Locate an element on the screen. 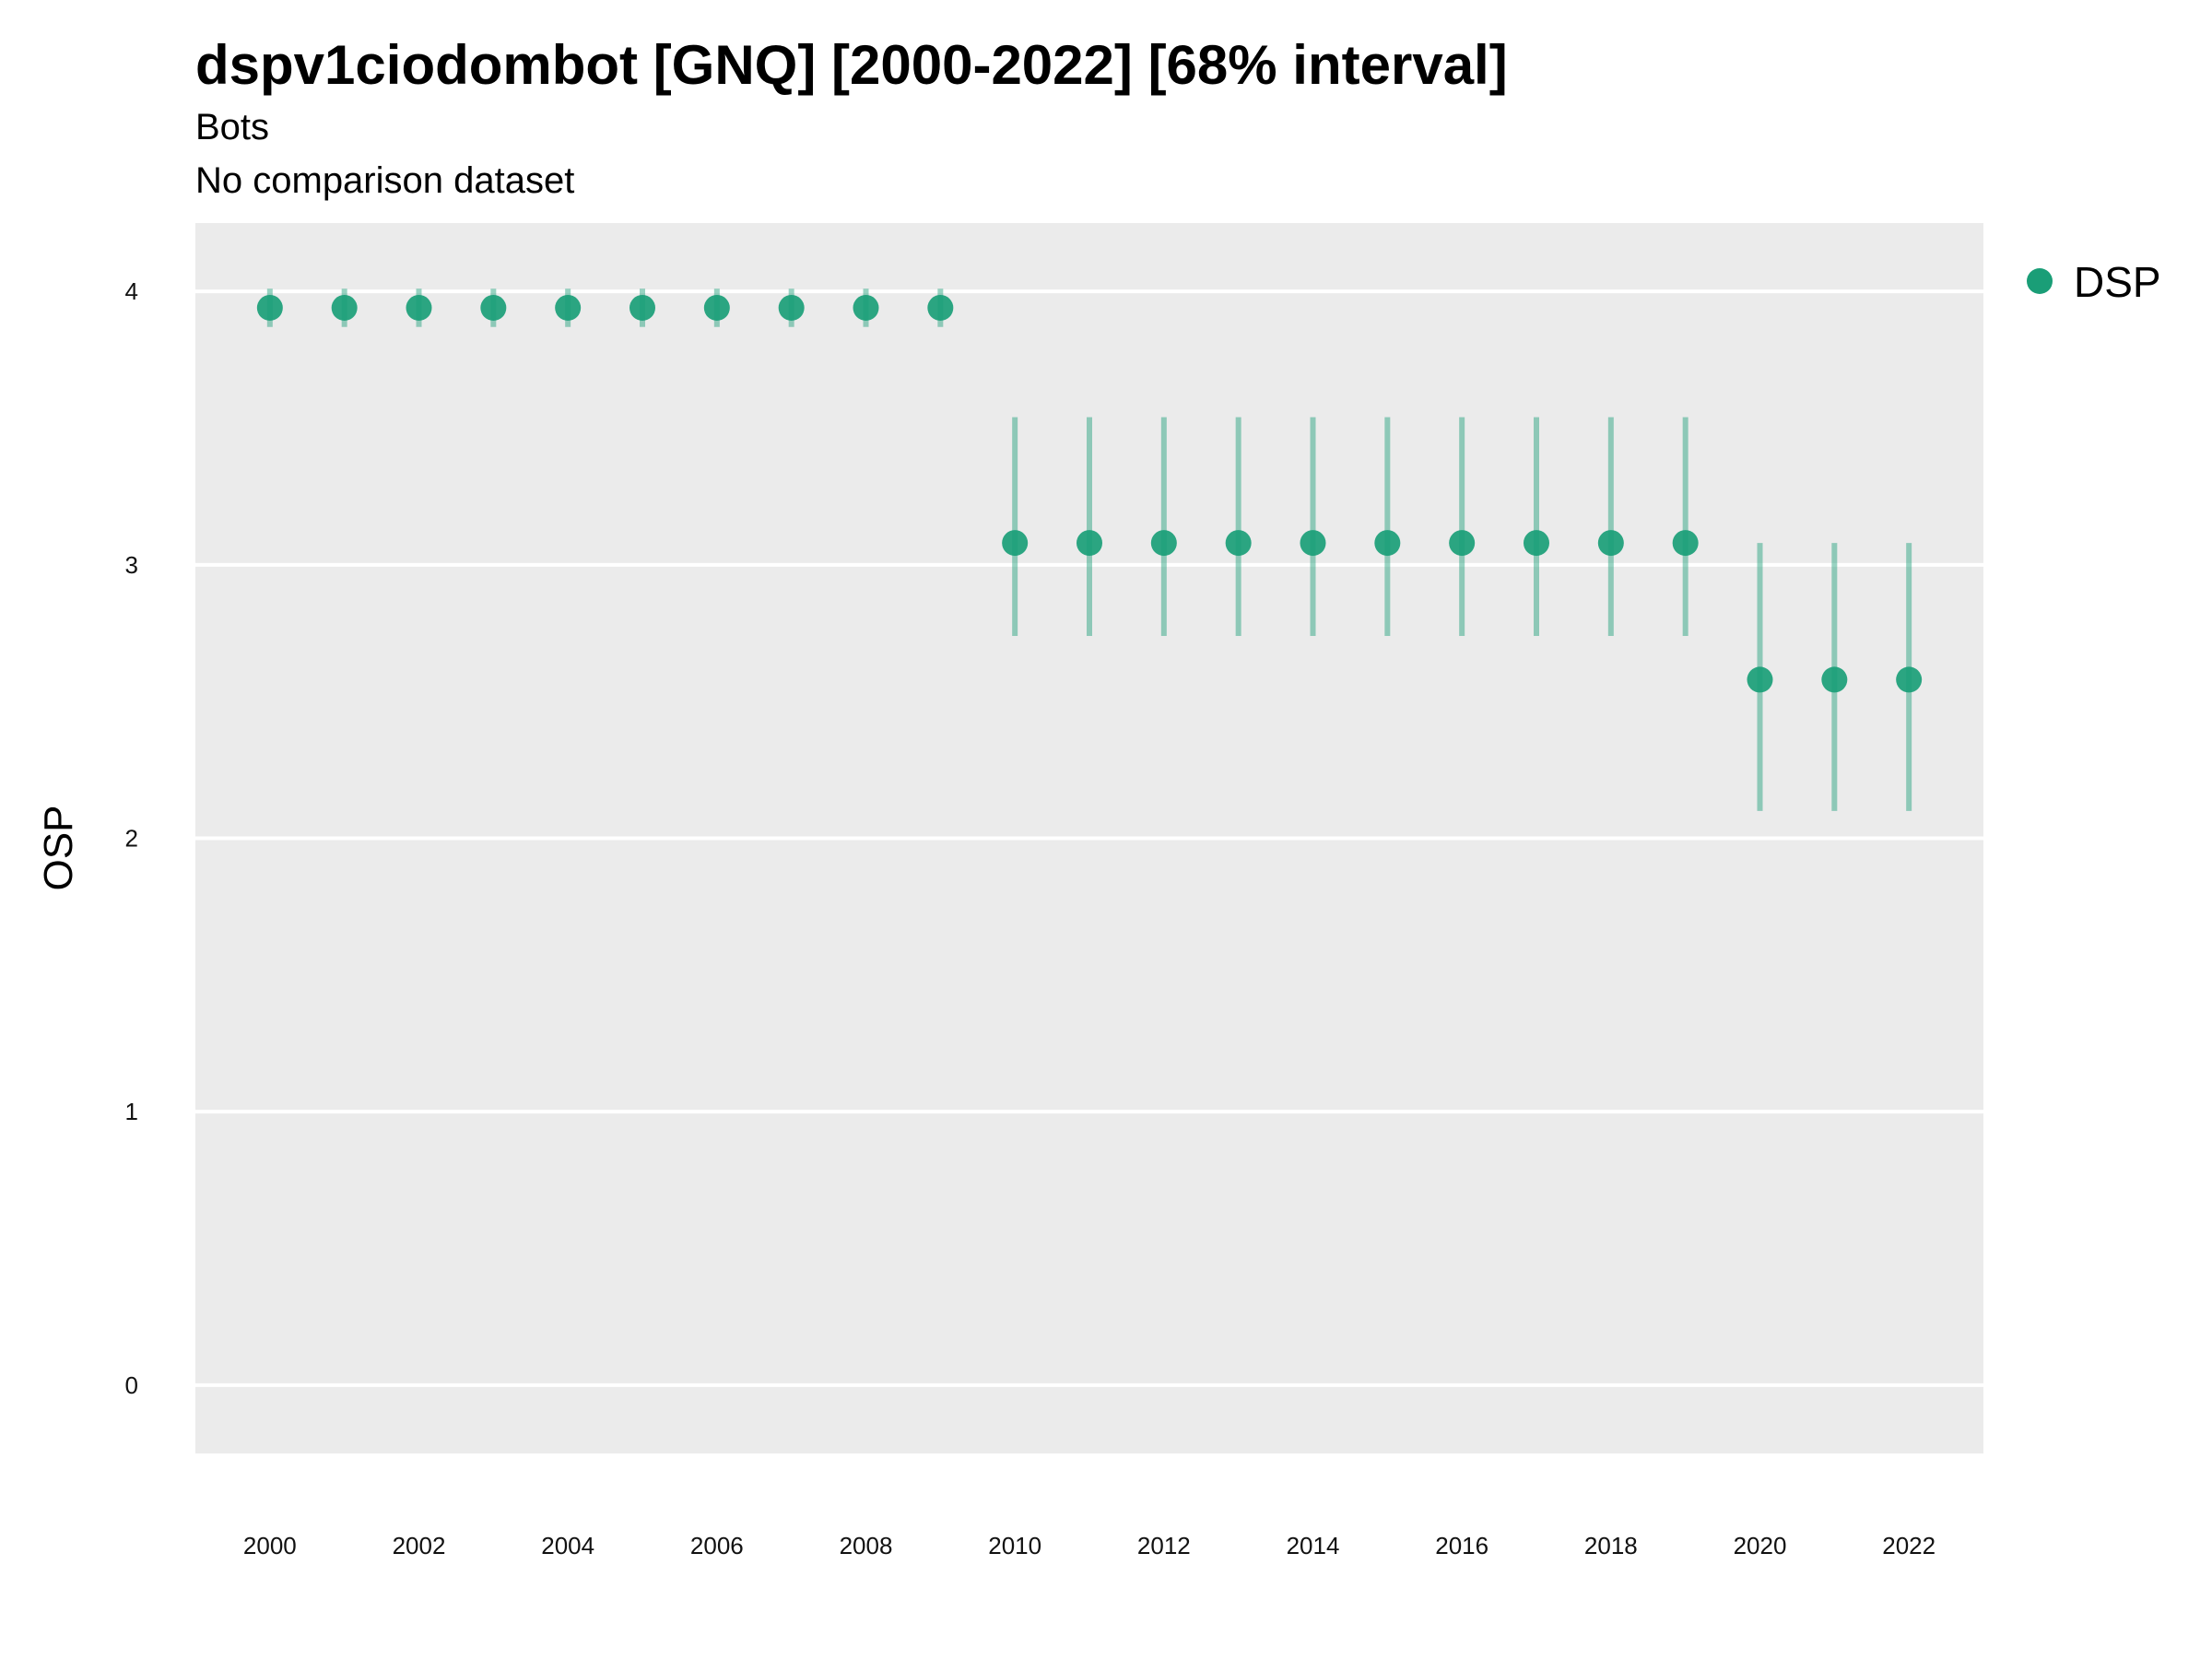 The height and width of the screenshot is (1659, 2212). x-tick-label: 2000 is located at coordinates (270, 1545).